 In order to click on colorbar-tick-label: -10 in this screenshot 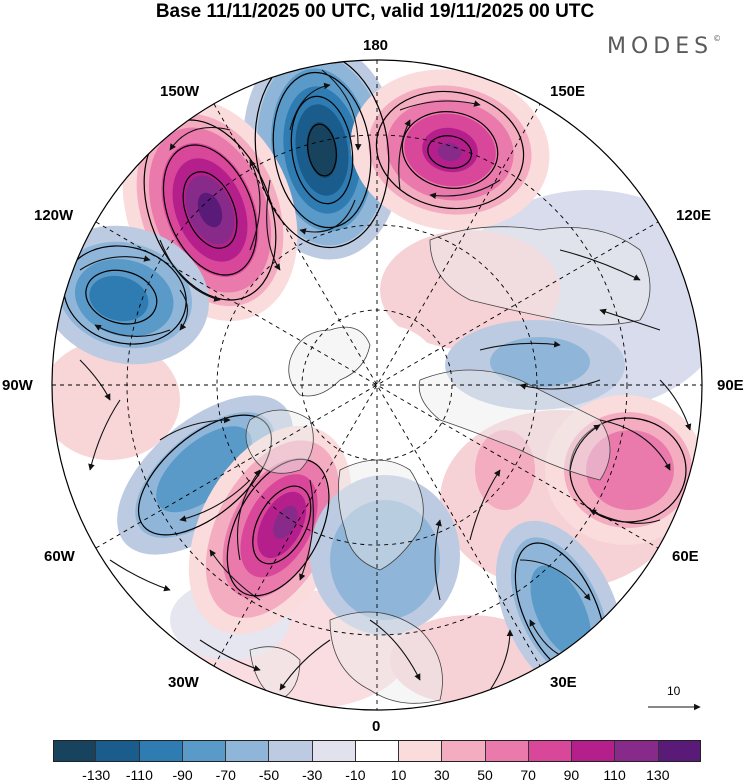, I will do `click(355, 775)`.